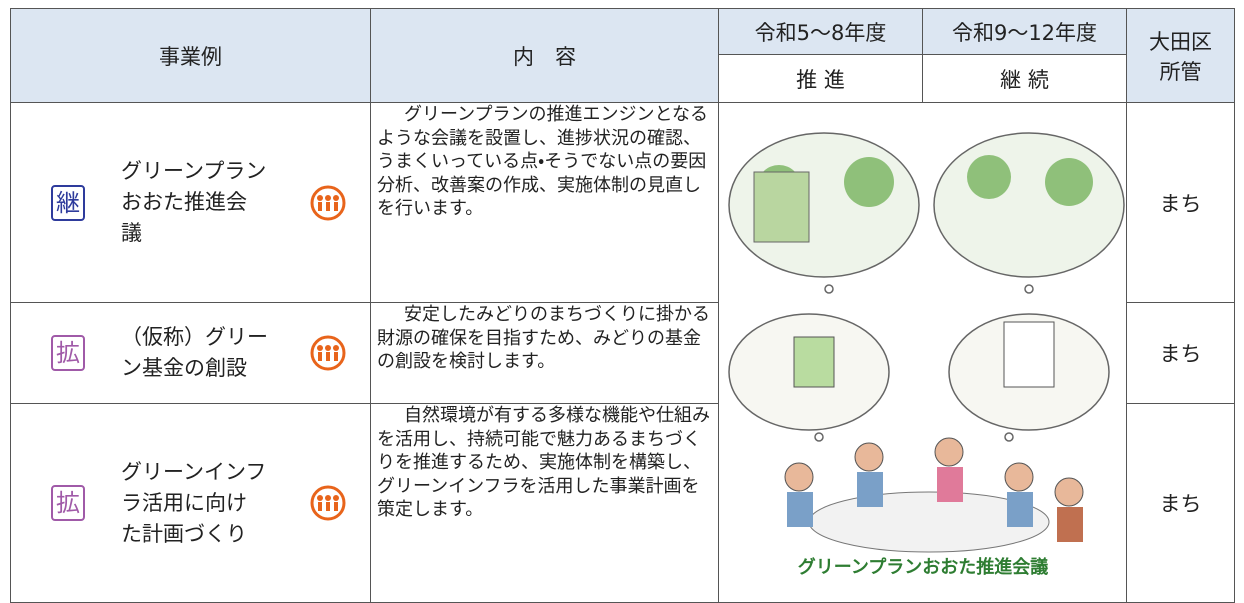 The width and height of the screenshot is (1244, 603). I want to click on example-name: グリーンプラン おおた推進会 議, so click(194, 202).